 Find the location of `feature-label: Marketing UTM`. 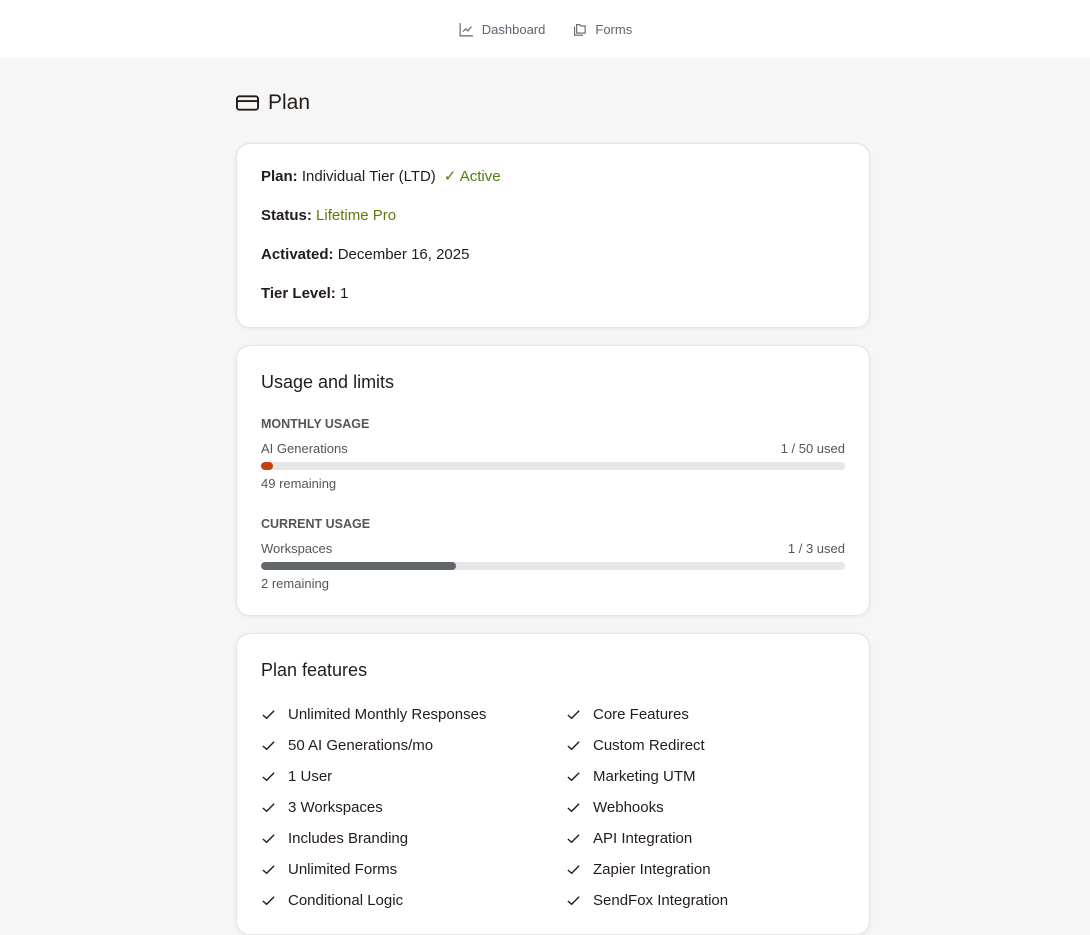

feature-label: Marketing UTM is located at coordinates (644, 776).